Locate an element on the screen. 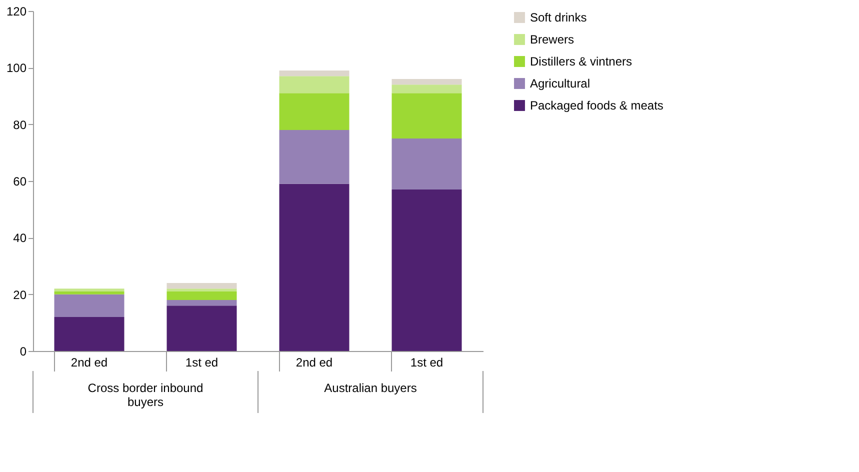  y-tick-label: 60 is located at coordinates (20, 181).